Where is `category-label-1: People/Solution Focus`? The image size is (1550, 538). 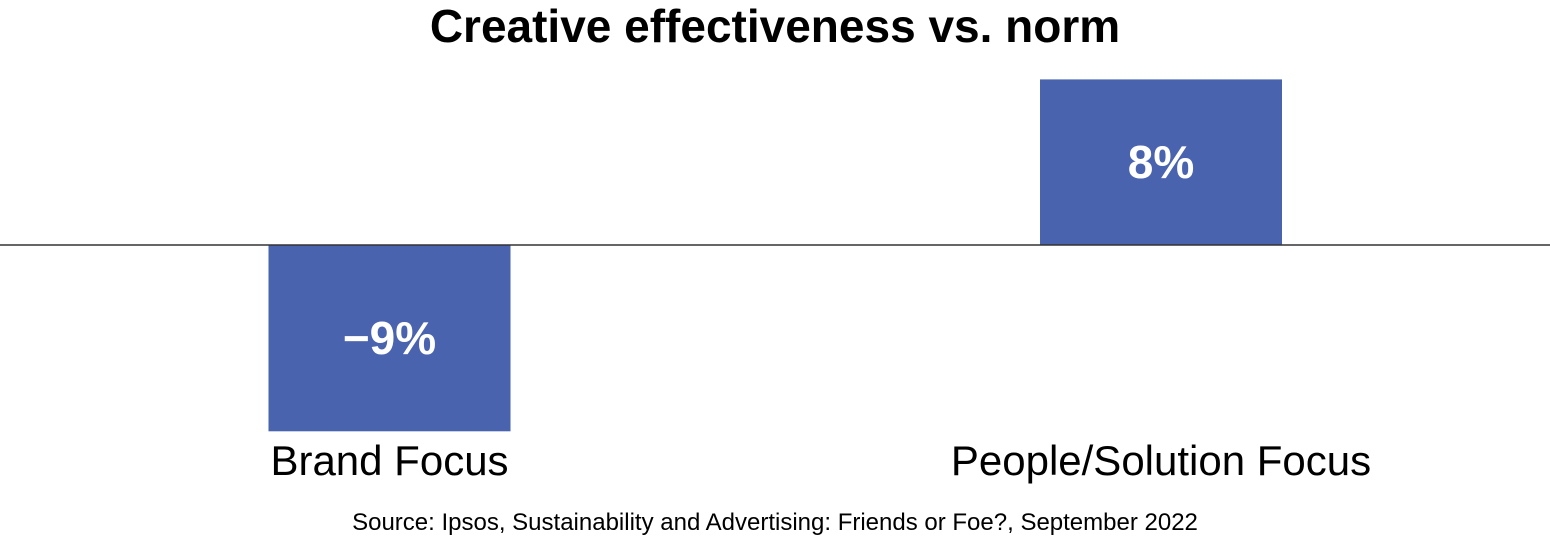 category-label-1: People/Solution Focus is located at coordinates (1161, 460).